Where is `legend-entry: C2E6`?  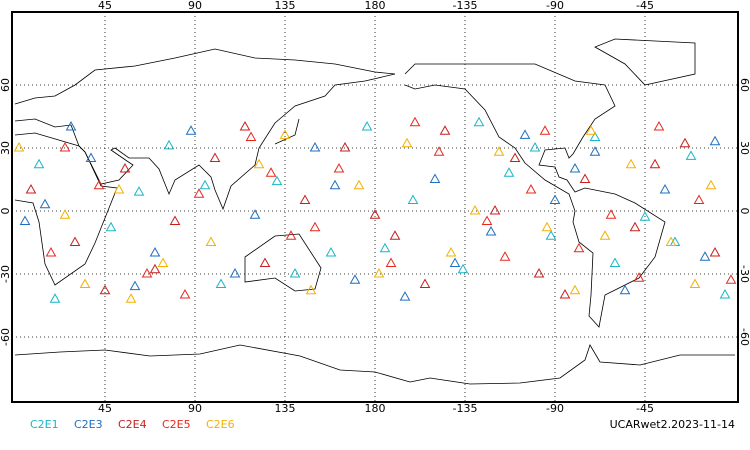
legend-entry: C2E6 is located at coordinates (220, 424).